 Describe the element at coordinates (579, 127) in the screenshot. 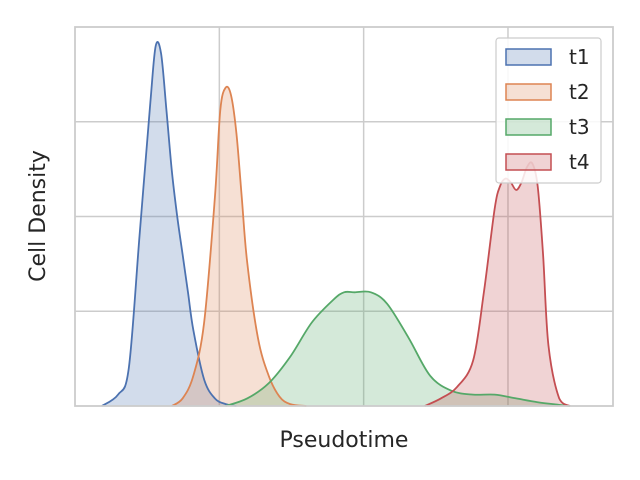

I see `legend-label-t3: t3` at that location.